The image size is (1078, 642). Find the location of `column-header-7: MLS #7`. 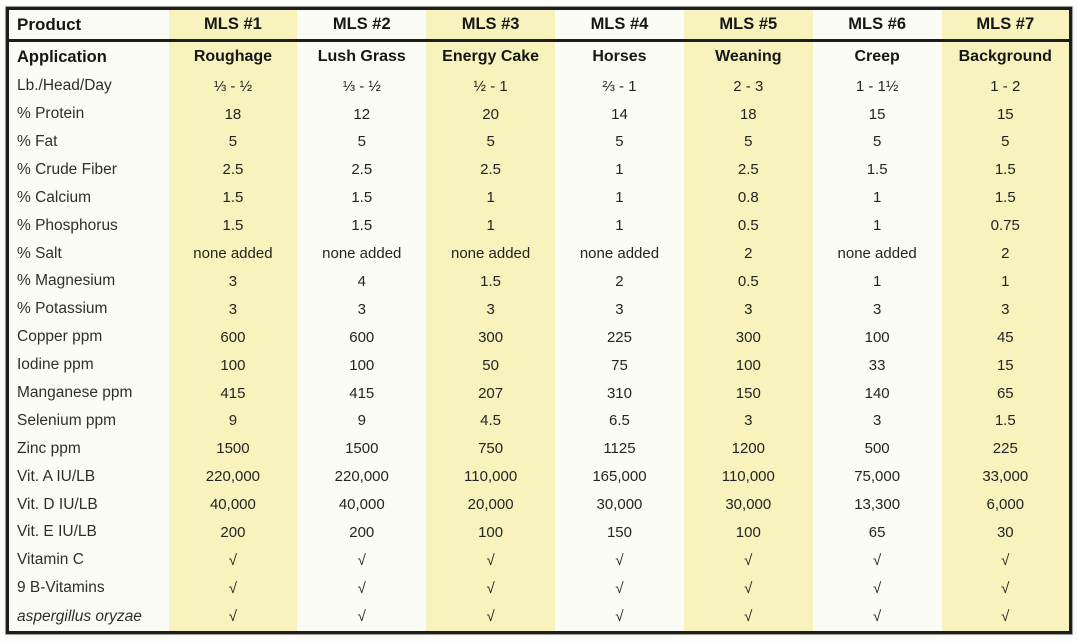

column-header-7: MLS #7 is located at coordinates (1006, 25).